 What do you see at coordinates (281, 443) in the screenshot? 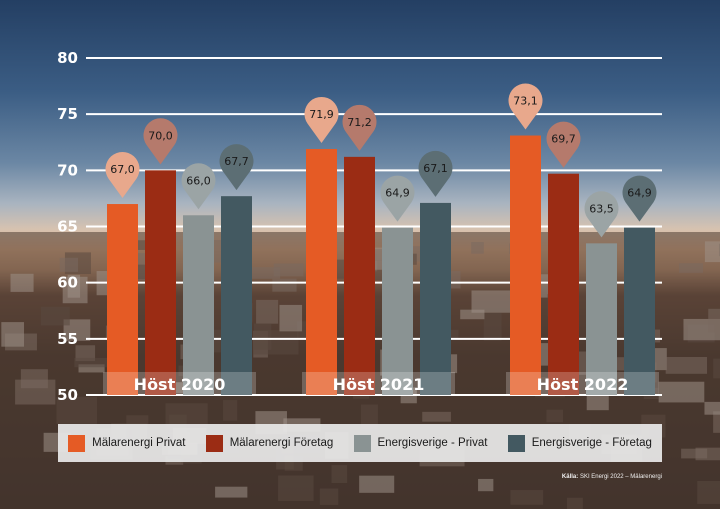
I see `legend-label: Mälarenergi Företag` at bounding box center [281, 443].